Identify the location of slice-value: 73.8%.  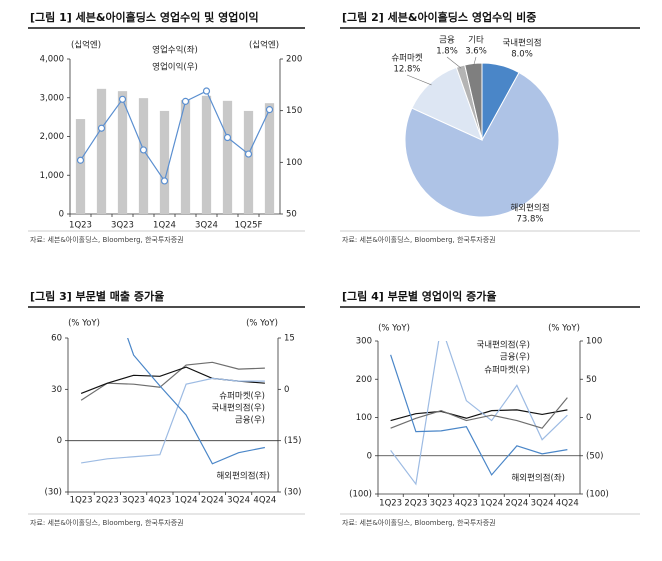
(529, 220).